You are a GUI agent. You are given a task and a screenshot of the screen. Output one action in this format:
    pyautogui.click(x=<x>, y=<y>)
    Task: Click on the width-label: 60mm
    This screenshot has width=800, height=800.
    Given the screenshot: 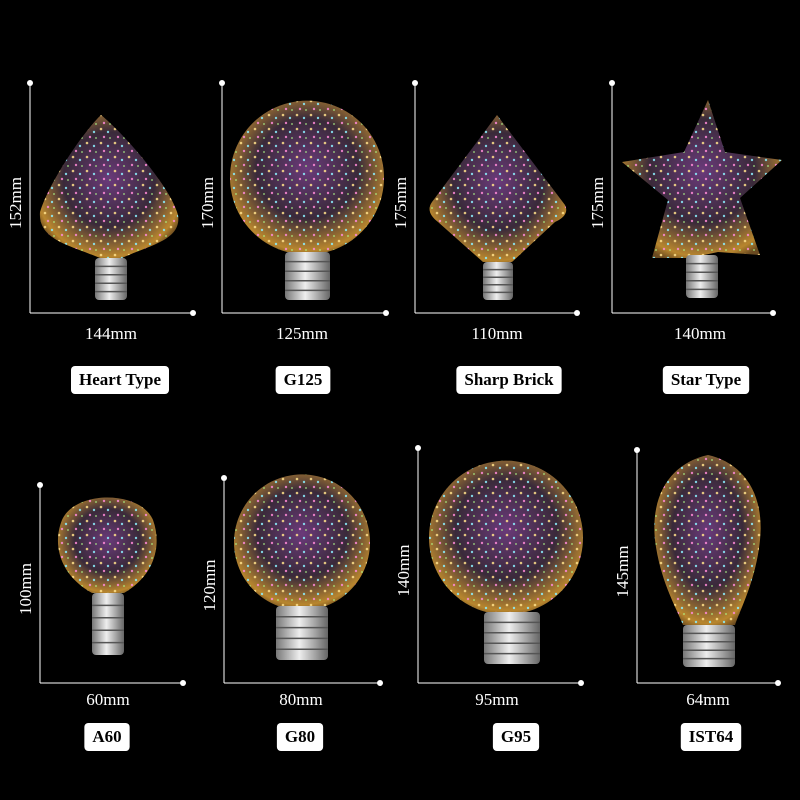 What is the action you would take?
    pyautogui.click(x=107, y=699)
    